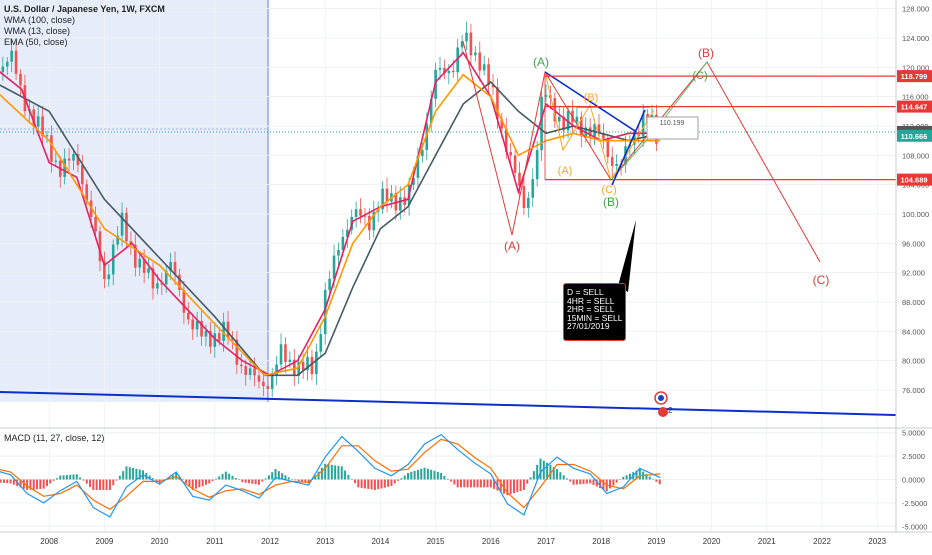  Describe the element at coordinates (591, 300) in the screenshot. I see `note-line: 4HR = SELL` at that location.